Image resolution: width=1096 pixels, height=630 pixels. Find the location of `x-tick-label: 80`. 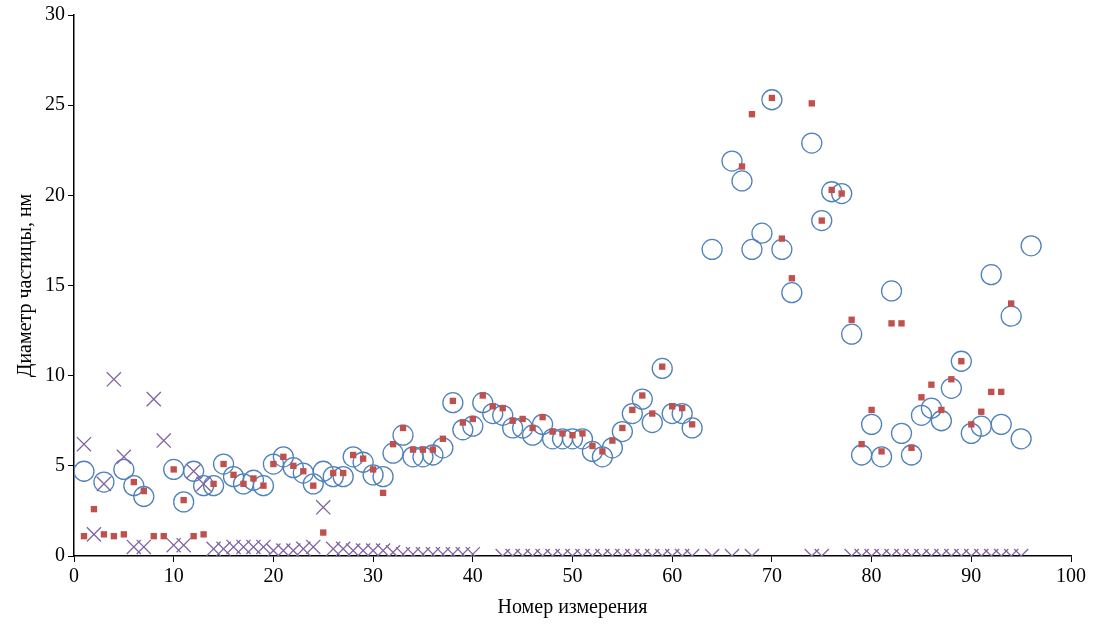

x-tick-label: 80 is located at coordinates (871, 575).